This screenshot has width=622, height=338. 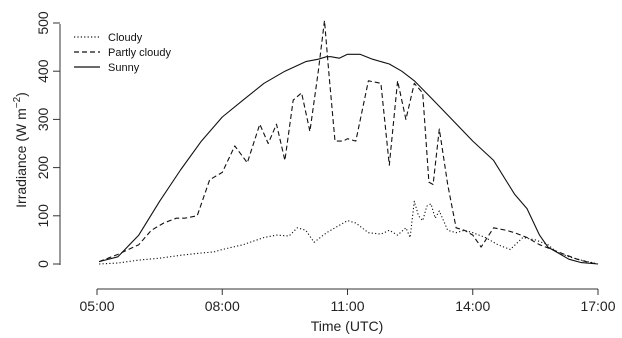 I want to click on y-axis-title-close: ), so click(x=21, y=94).